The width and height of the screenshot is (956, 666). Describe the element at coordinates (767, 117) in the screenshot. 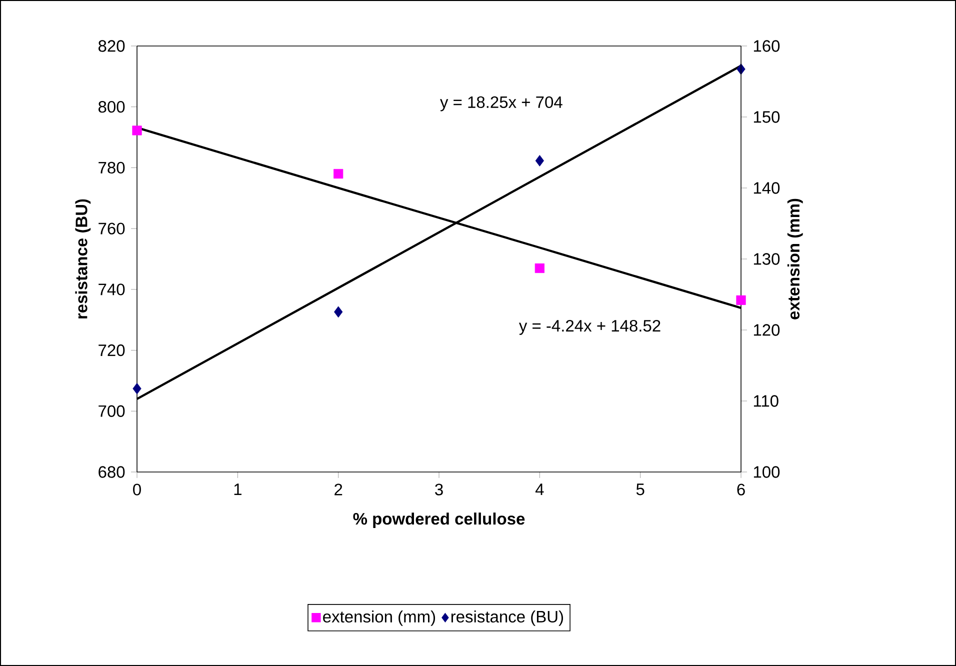

I see `y2-tick-label: 150` at that location.